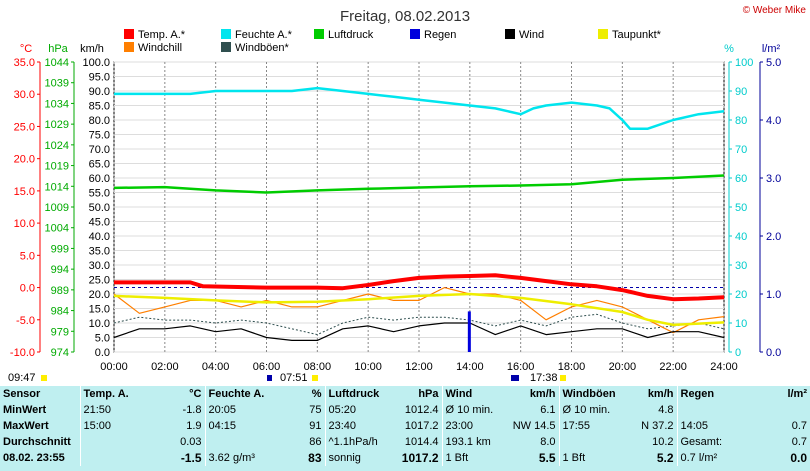 This screenshot has height=471, width=810. Describe the element at coordinates (531, 35) in the screenshot. I see `legend-label-wind: Wind` at that location.